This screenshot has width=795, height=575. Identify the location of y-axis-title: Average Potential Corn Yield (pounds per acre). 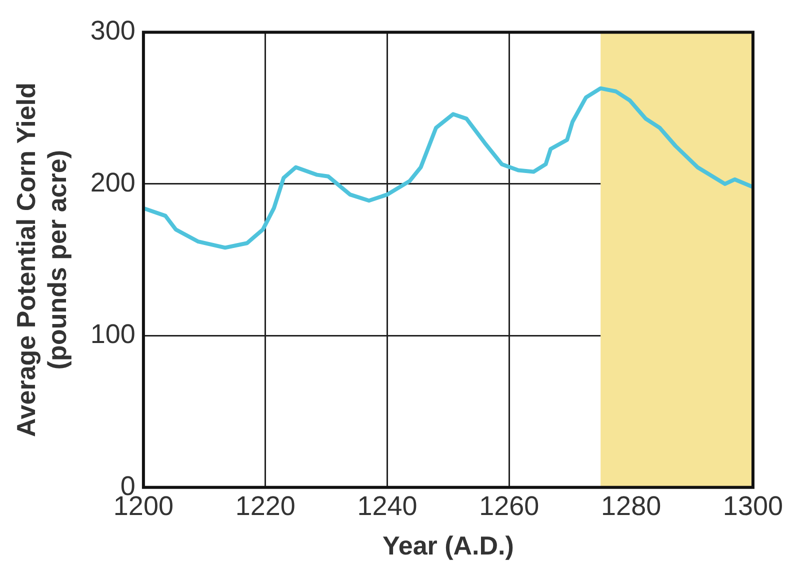
(41, 260).